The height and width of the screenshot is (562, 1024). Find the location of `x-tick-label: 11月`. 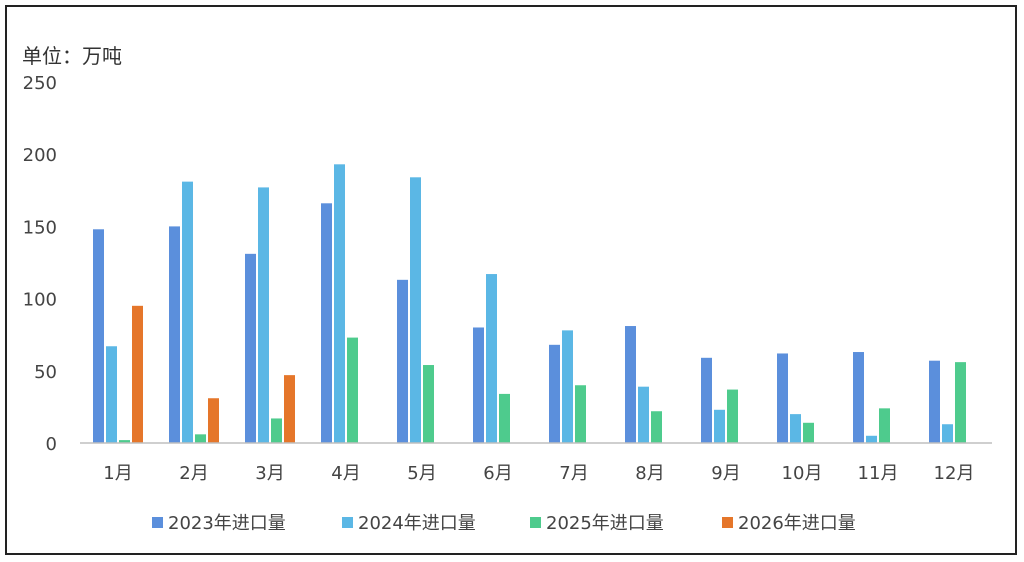

x-tick-label: 11月 is located at coordinates (878, 473).